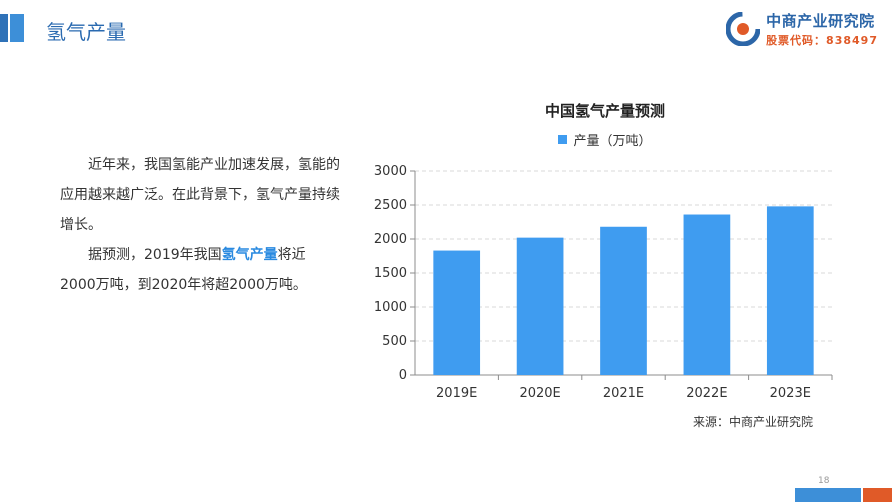 The image size is (892, 502). What do you see at coordinates (623, 300) in the screenshot?
I see `bar-2021E` at bounding box center [623, 300].